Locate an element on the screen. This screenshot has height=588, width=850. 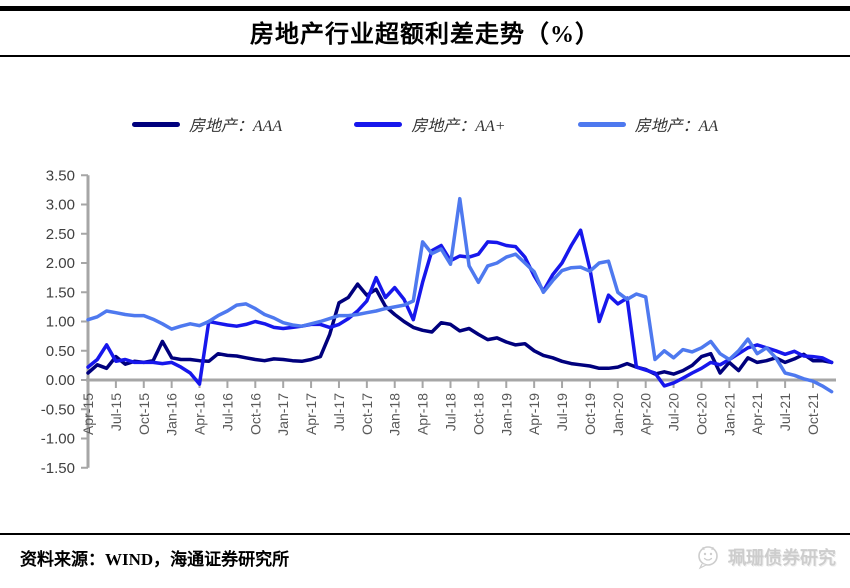
y-axis-tick-label: 2.00 is located at coordinates (60, 263).